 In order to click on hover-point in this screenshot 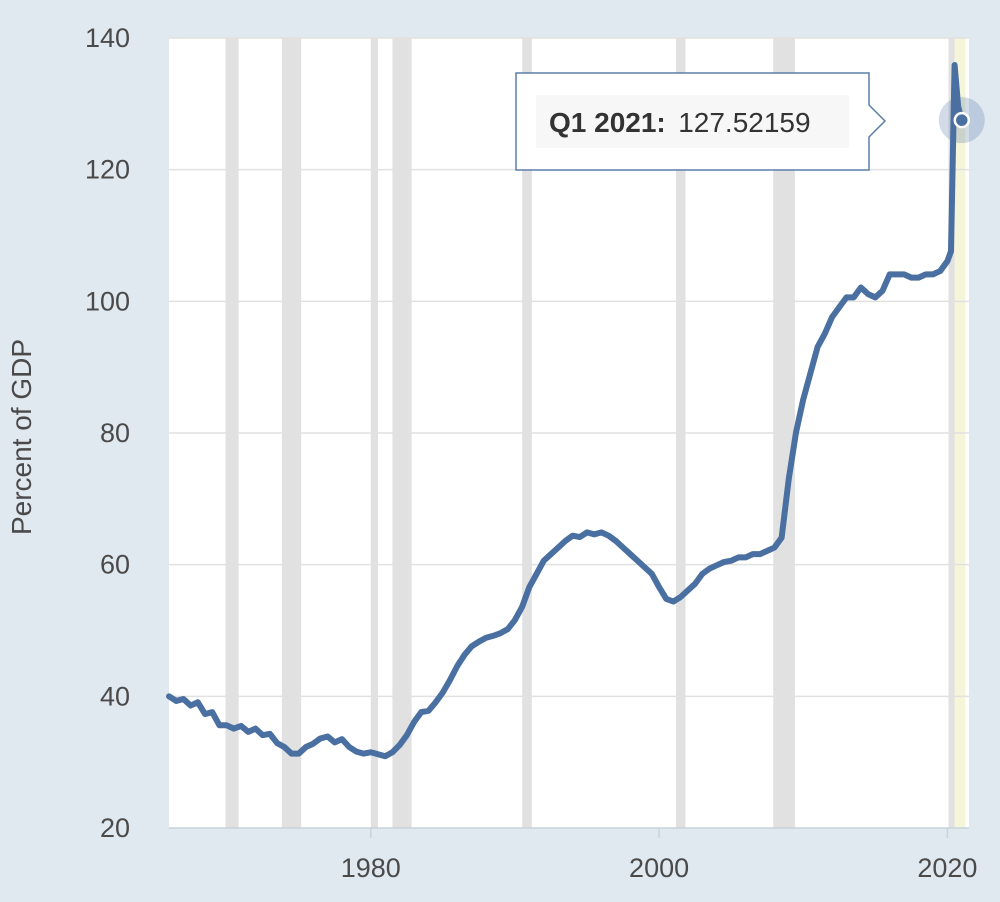, I will do `click(962, 120)`.